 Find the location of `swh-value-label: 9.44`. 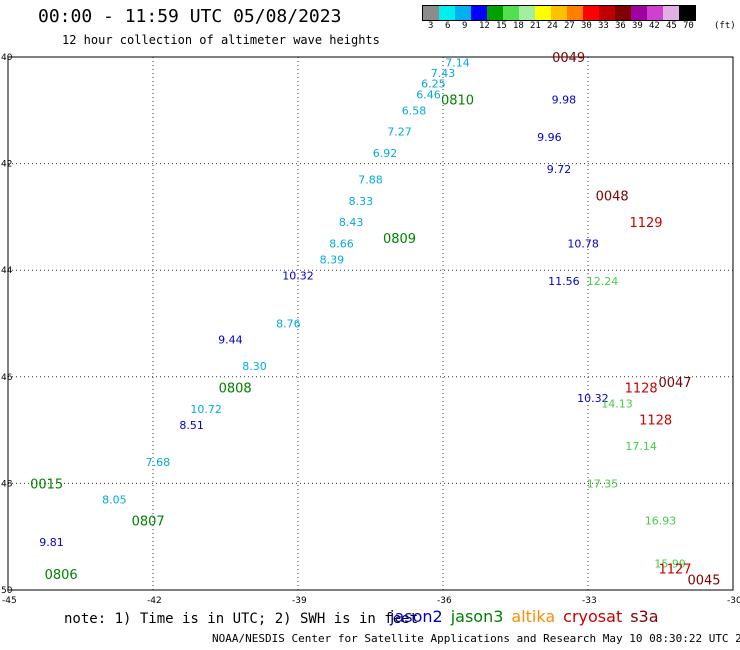

swh-value-label: 9.44 is located at coordinates (230, 339).